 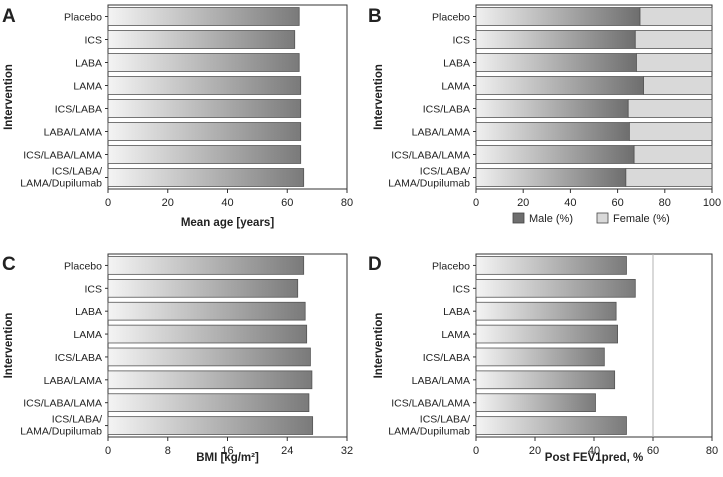 I want to click on panel-letter: D, so click(x=375, y=264).